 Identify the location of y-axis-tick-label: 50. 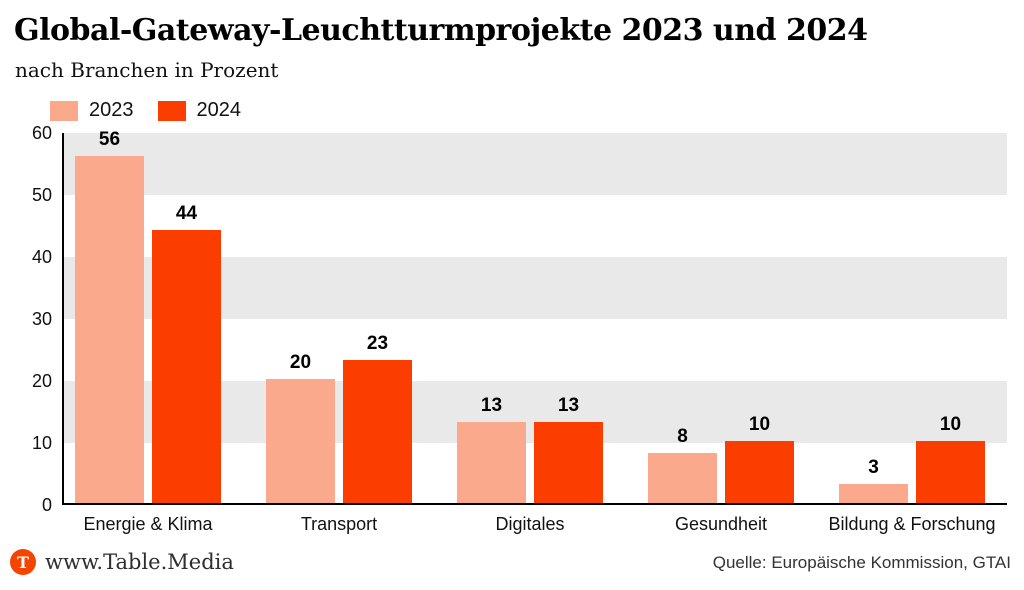
(41, 195).